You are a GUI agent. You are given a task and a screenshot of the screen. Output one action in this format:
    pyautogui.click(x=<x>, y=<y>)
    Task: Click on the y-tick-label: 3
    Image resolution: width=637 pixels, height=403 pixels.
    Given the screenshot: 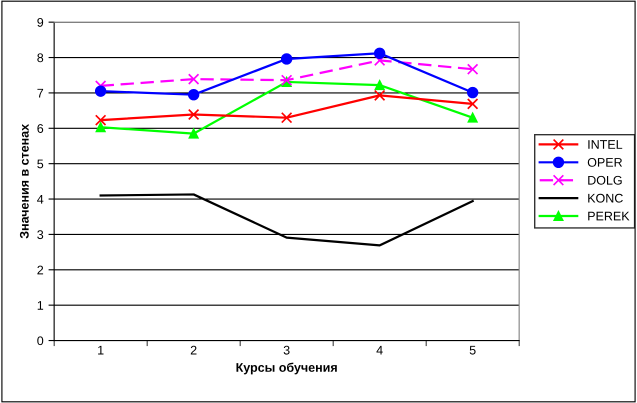 What is the action you would take?
    pyautogui.click(x=40, y=235)
    